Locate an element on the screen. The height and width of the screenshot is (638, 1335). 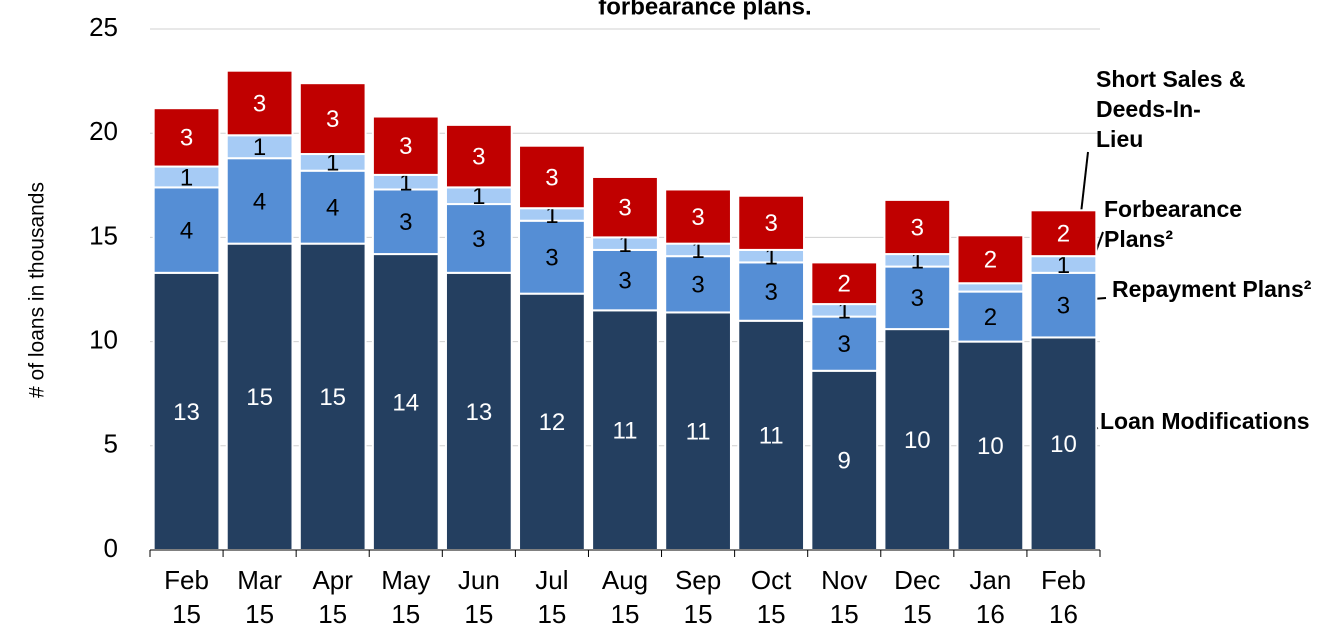
x-tick-label: Mar 15 is located at coordinates (259, 597).